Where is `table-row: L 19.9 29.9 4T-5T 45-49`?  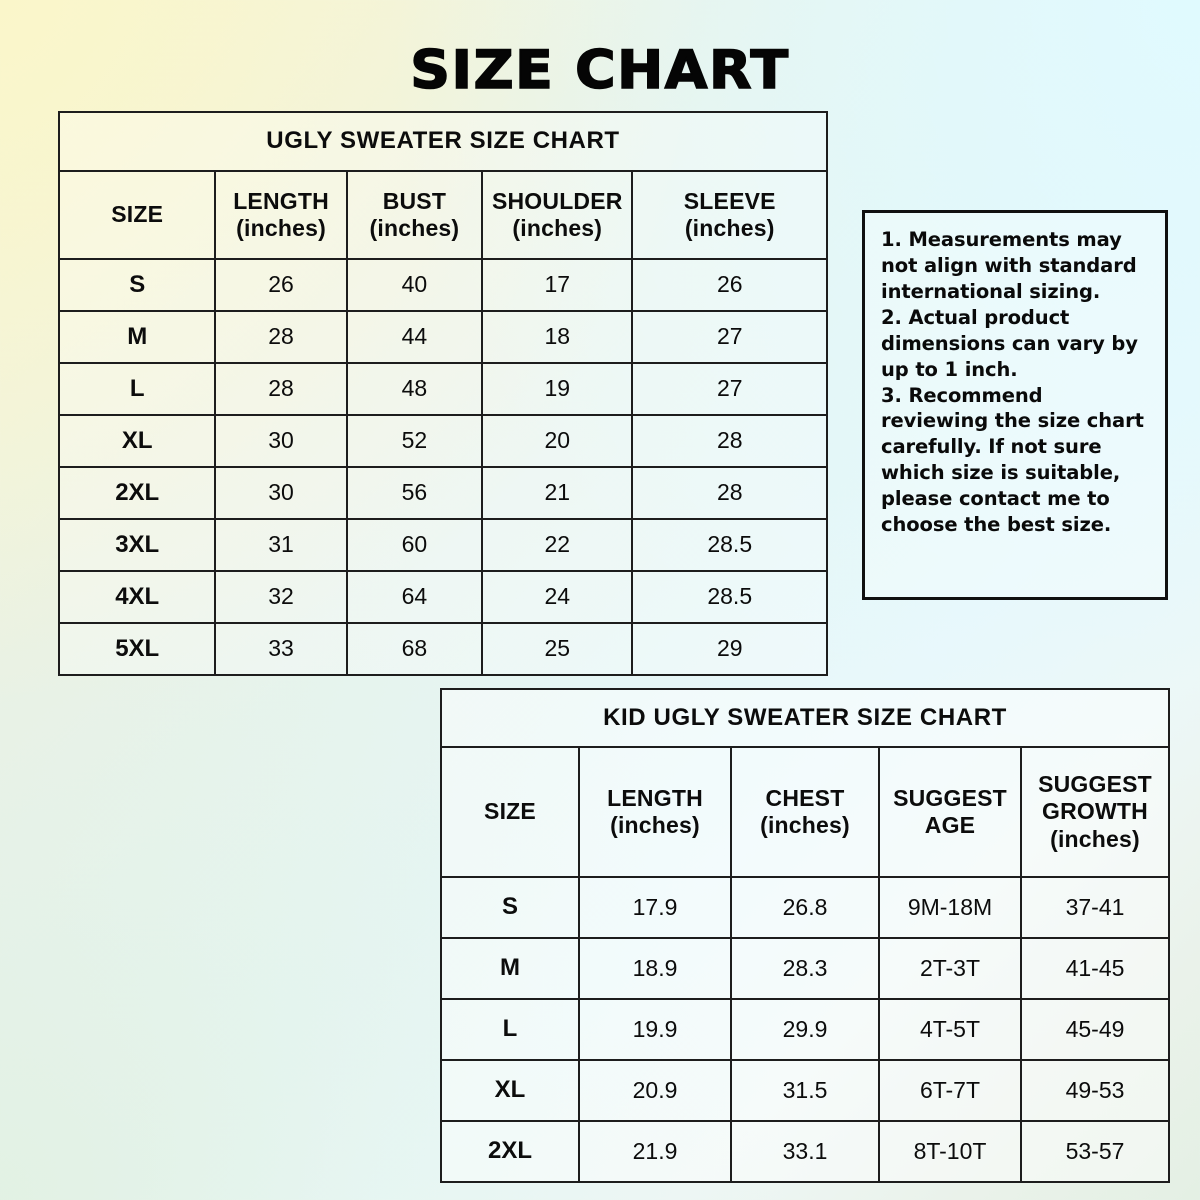 table-row: L 19.9 29.9 4T-5T 45-49 is located at coordinates (805, 1029).